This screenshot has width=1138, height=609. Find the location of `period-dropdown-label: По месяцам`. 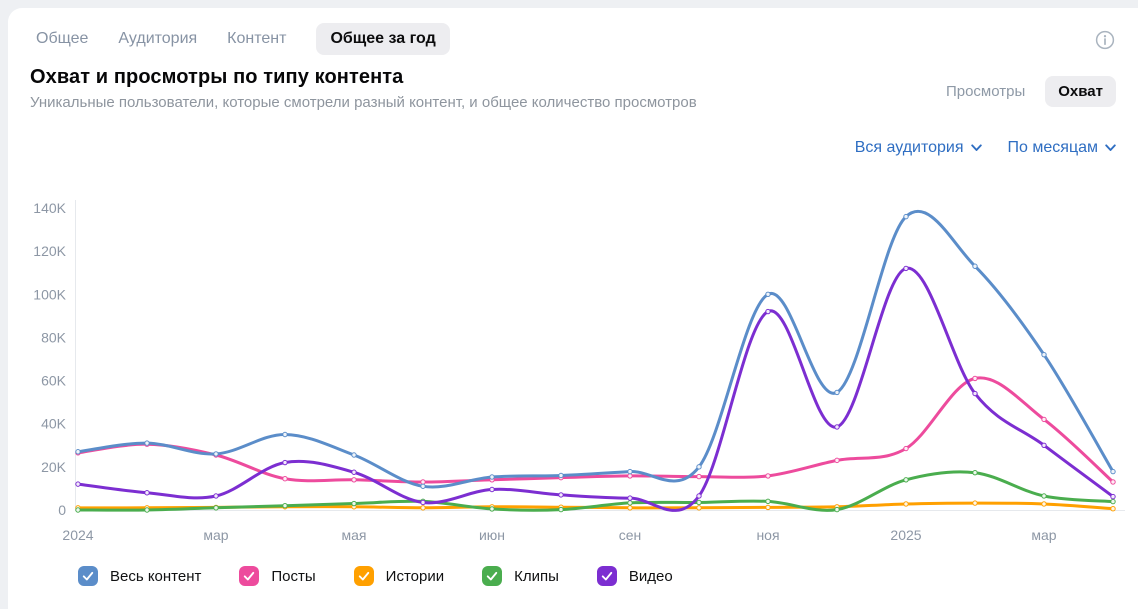

period-dropdown-label: По месяцам is located at coordinates (1052, 147).